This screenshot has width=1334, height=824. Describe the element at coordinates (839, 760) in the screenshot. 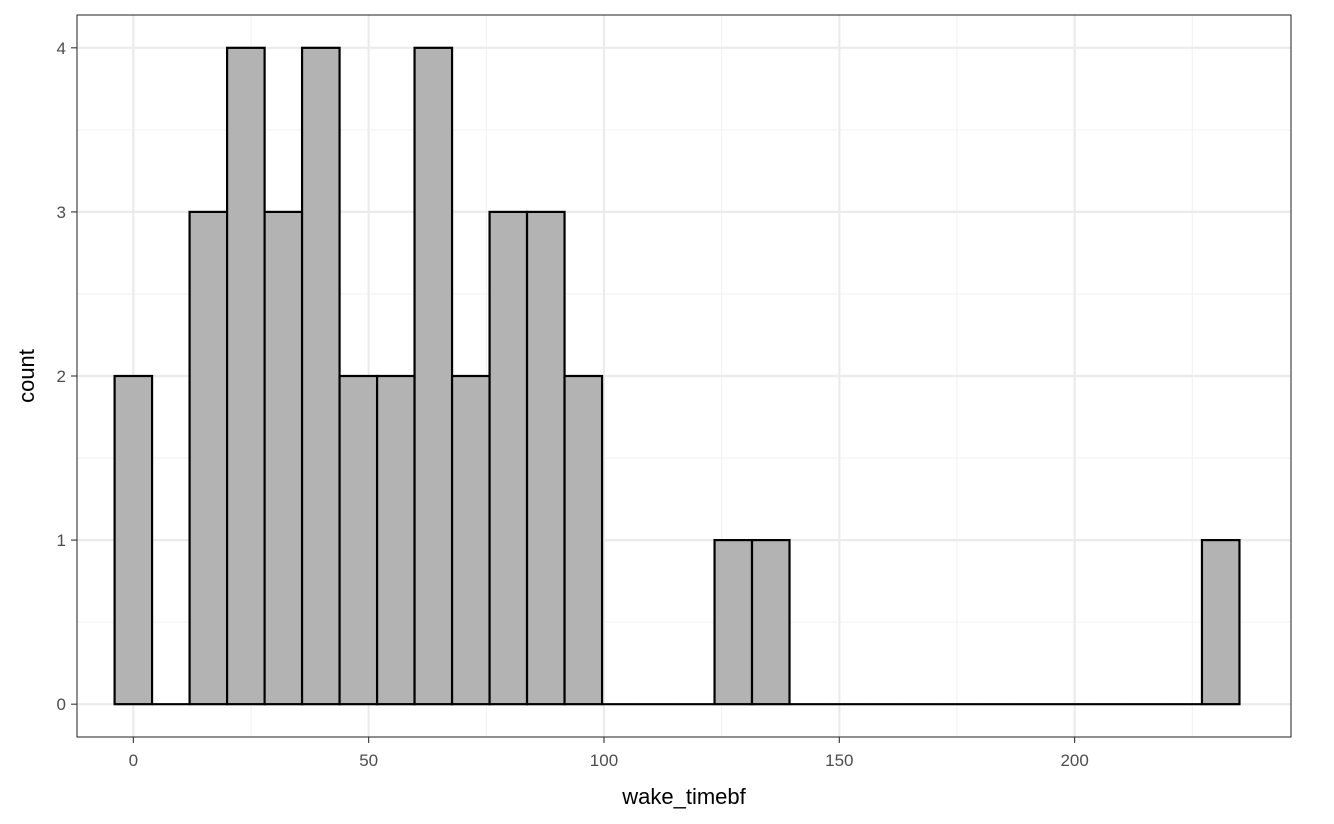

I see `x-tick-label: 150` at that location.